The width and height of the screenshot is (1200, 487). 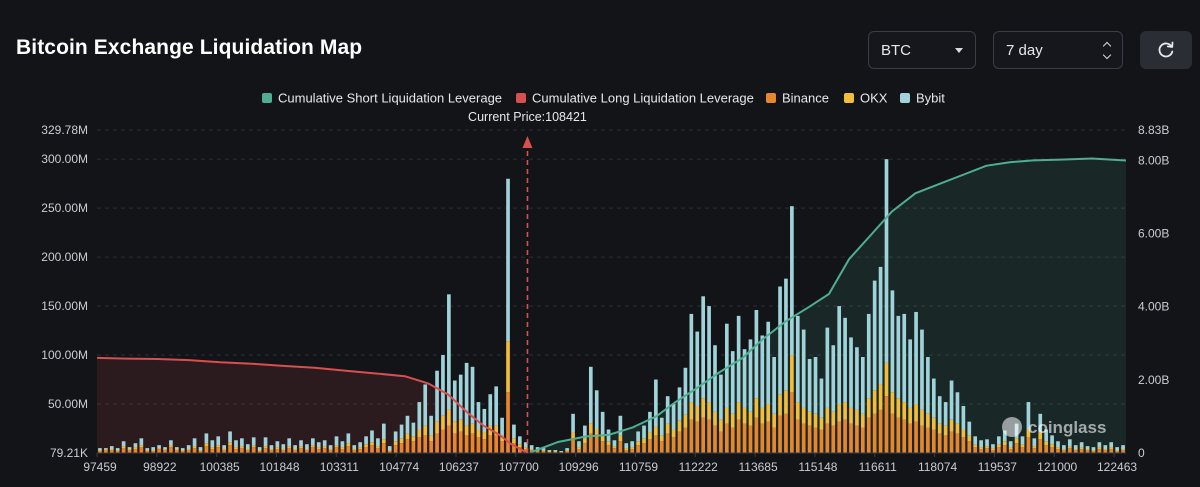 What do you see at coordinates (1166, 50) in the screenshot?
I see `refresh-button` at bounding box center [1166, 50].